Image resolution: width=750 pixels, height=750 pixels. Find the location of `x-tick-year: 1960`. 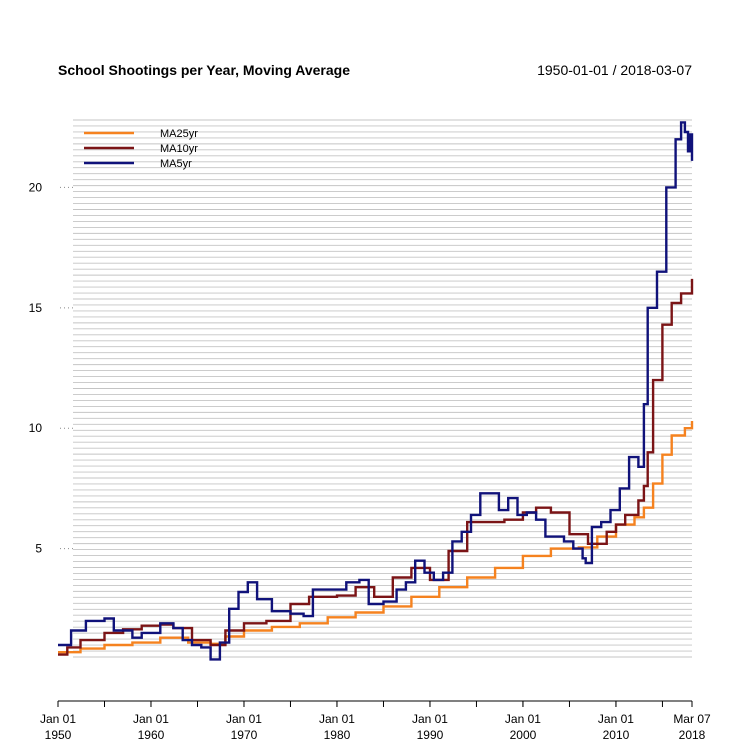

x-tick-year: 1960 is located at coordinates (151, 735).